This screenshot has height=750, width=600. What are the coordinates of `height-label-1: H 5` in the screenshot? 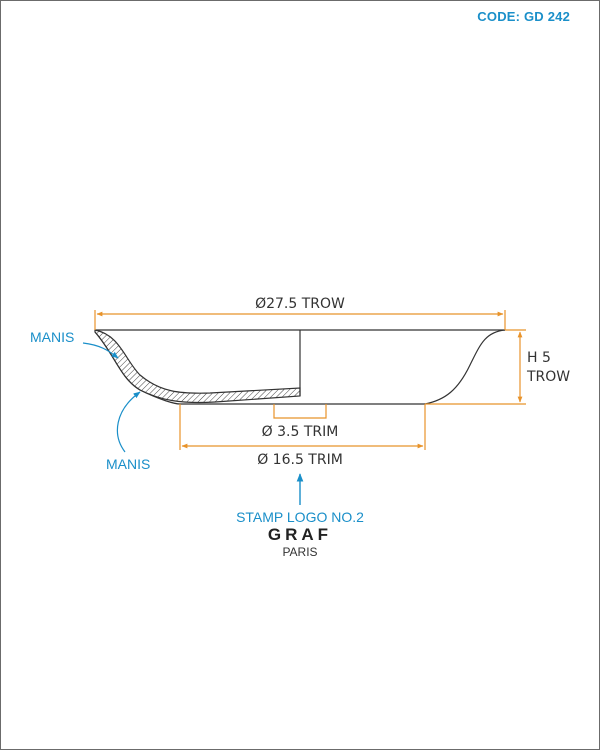 It's located at (539, 358).